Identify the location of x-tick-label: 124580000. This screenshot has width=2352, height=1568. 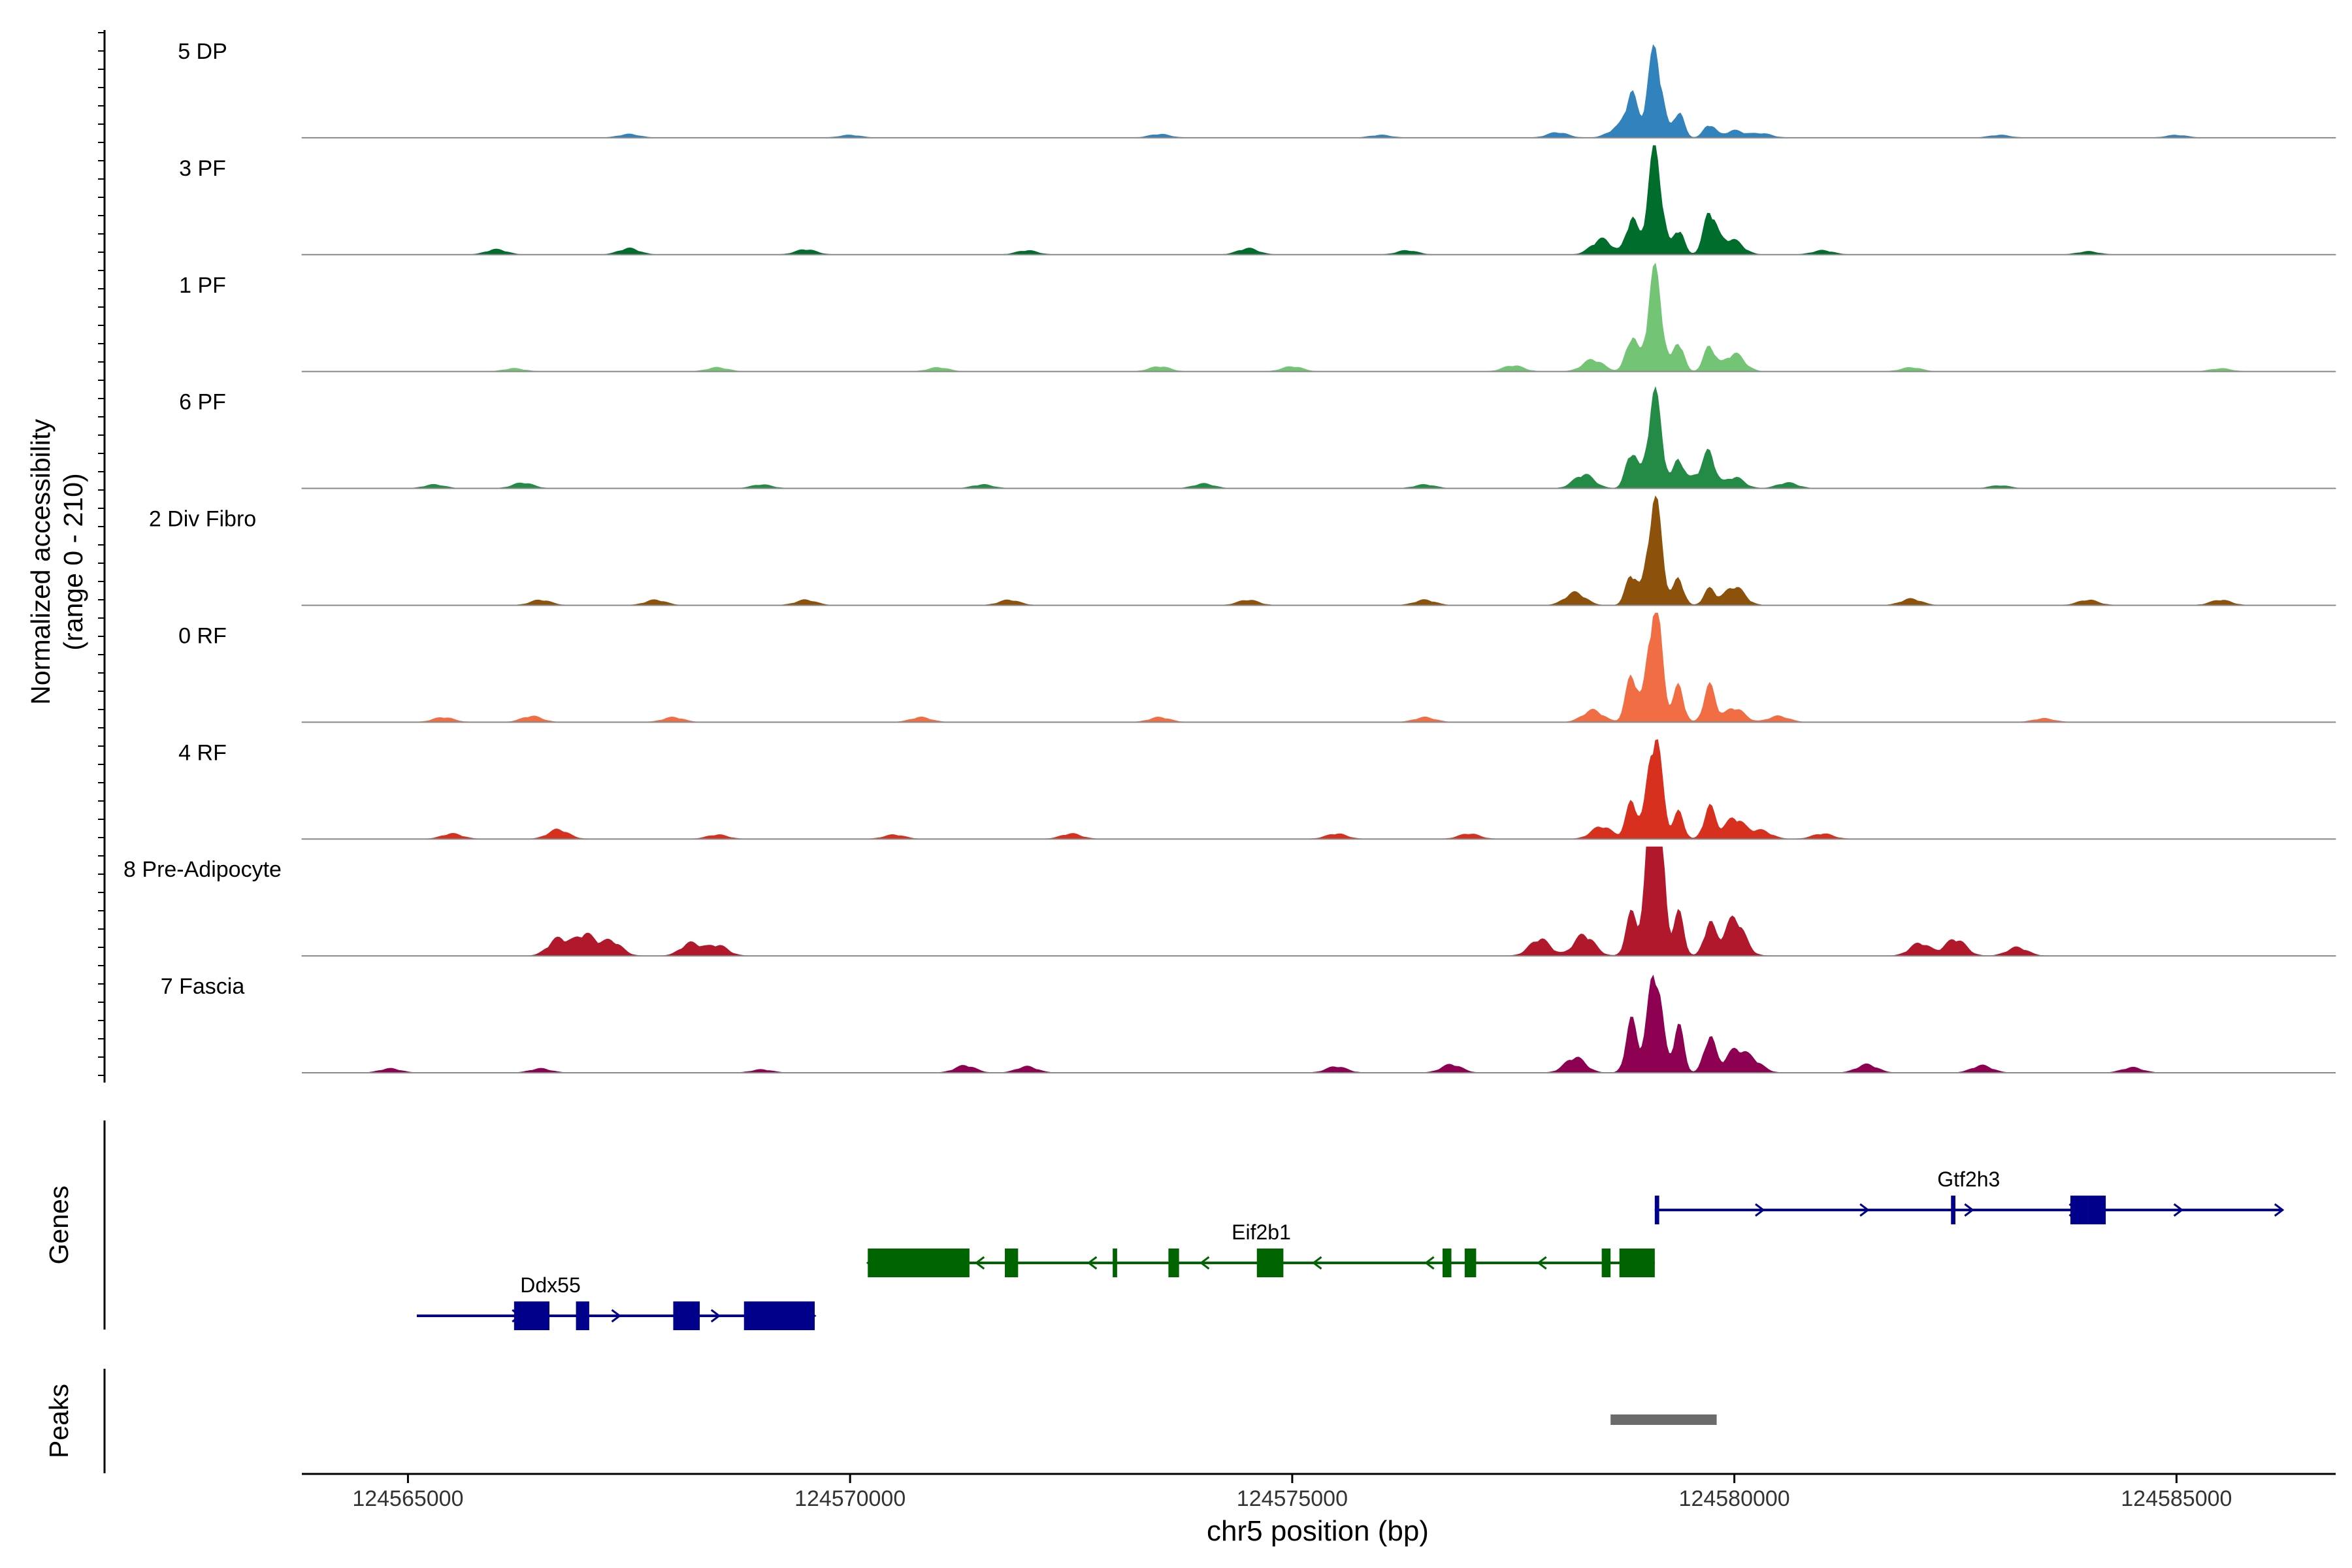
(1734, 1498).